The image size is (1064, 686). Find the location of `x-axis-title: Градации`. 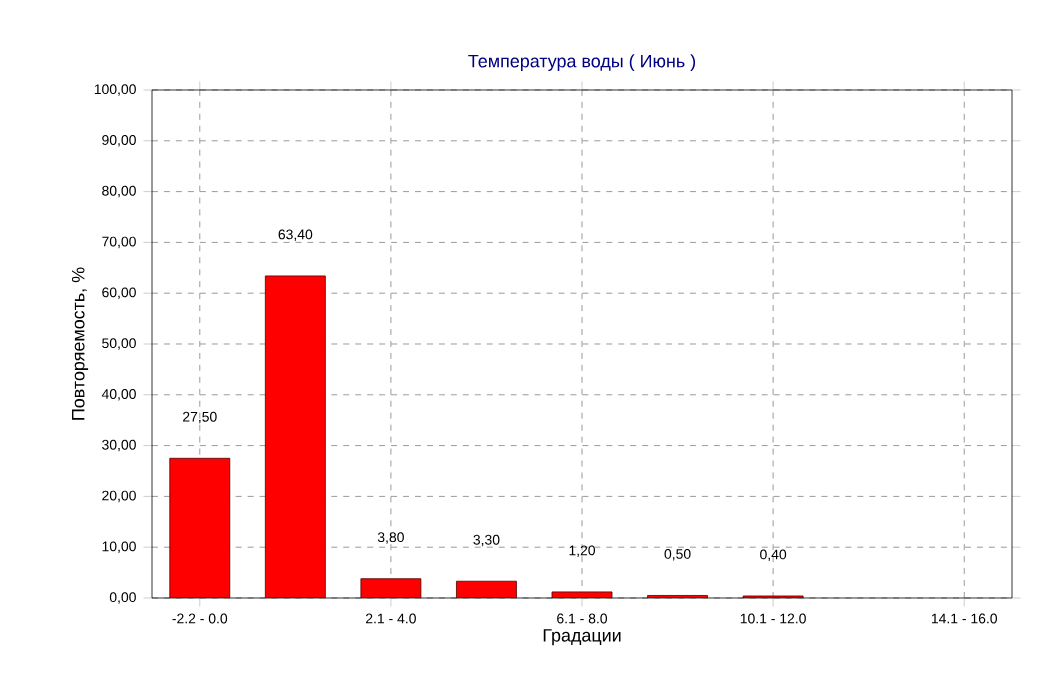

x-axis-title: Градации is located at coordinates (582, 637).